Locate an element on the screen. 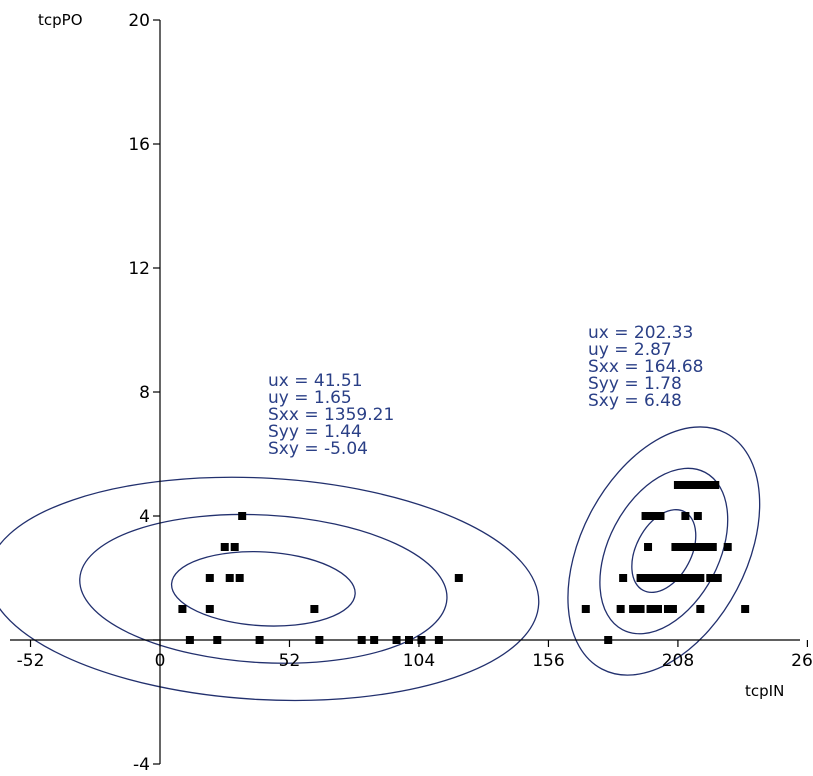 This screenshot has width=813, height=776. y-tick-label: 20 is located at coordinates (139, 21).